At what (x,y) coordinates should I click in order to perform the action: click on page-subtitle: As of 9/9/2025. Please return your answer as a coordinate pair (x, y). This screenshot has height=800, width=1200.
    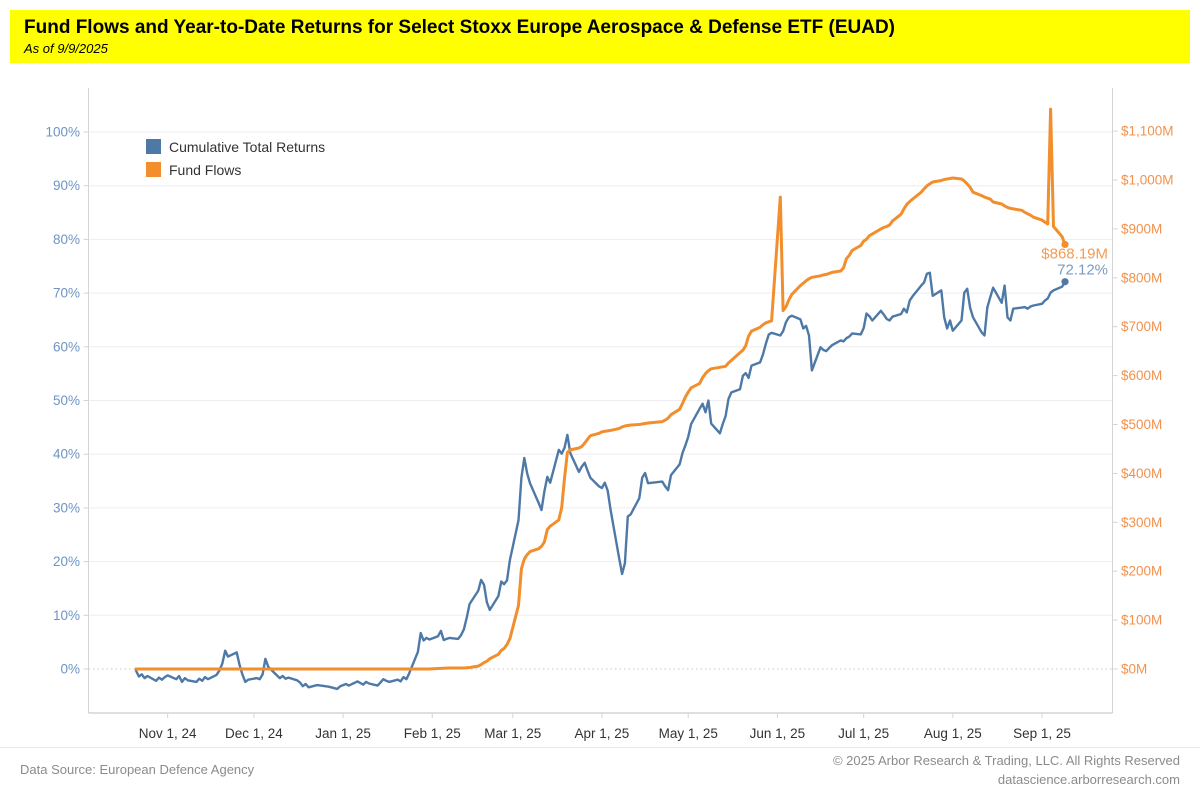
    Looking at the image, I should click on (66, 48).